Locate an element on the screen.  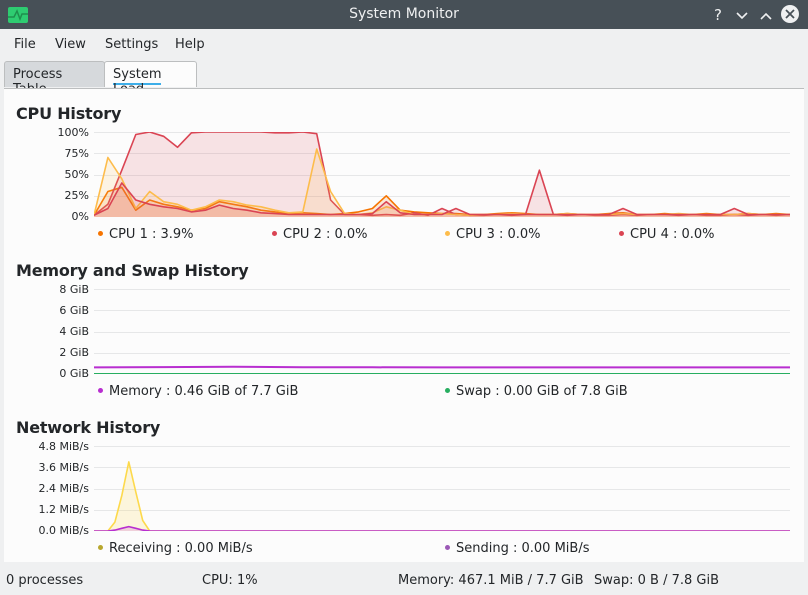
legend-label: CPU 2 : 0.0% is located at coordinates (325, 234).